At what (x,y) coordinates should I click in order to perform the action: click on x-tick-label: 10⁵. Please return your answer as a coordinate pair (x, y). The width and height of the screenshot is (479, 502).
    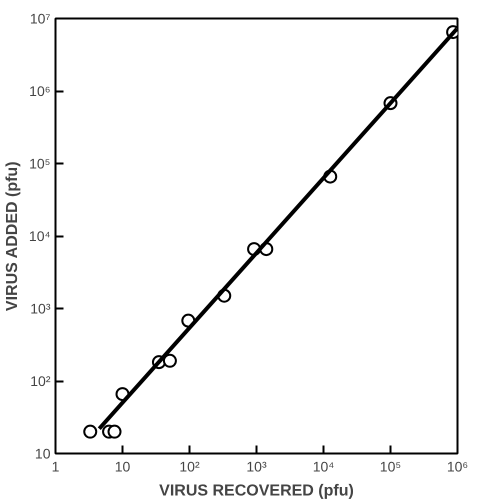
    Looking at the image, I should click on (391, 466).